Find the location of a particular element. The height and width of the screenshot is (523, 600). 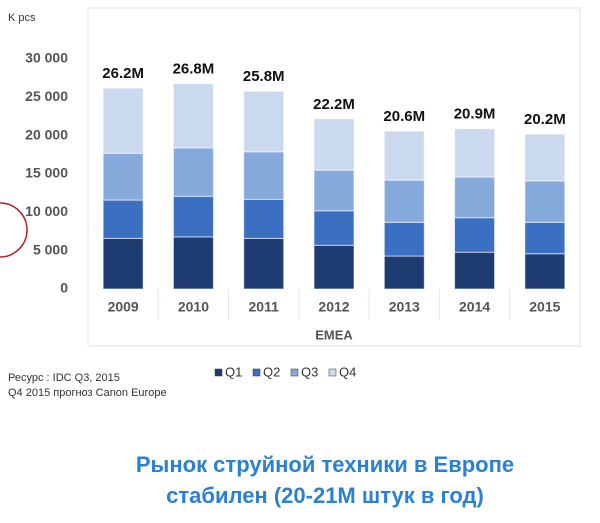

x-tick-label: 2009 is located at coordinates (123, 307).